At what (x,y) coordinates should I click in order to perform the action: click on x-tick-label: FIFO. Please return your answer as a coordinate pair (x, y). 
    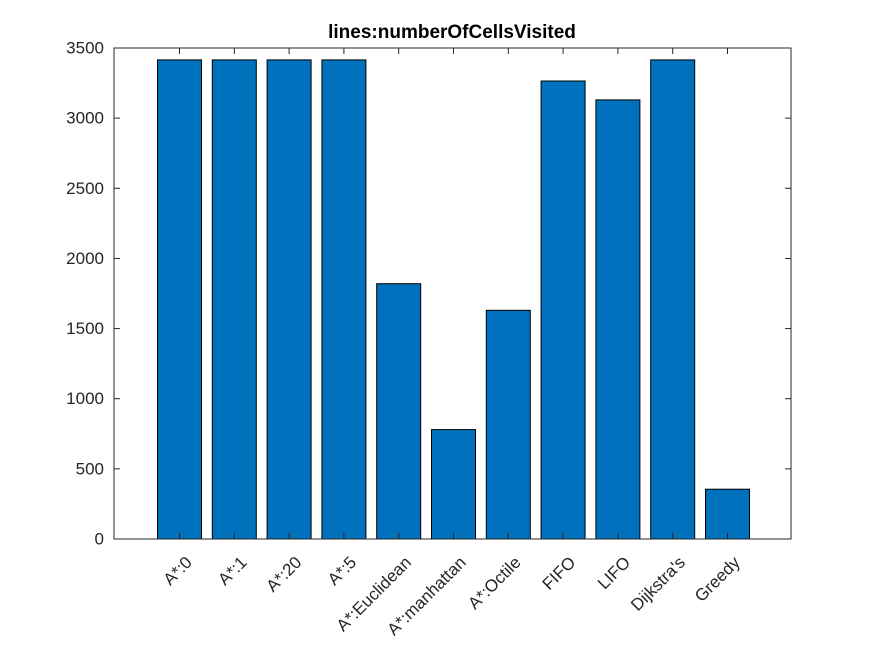
    Looking at the image, I should click on (559, 573).